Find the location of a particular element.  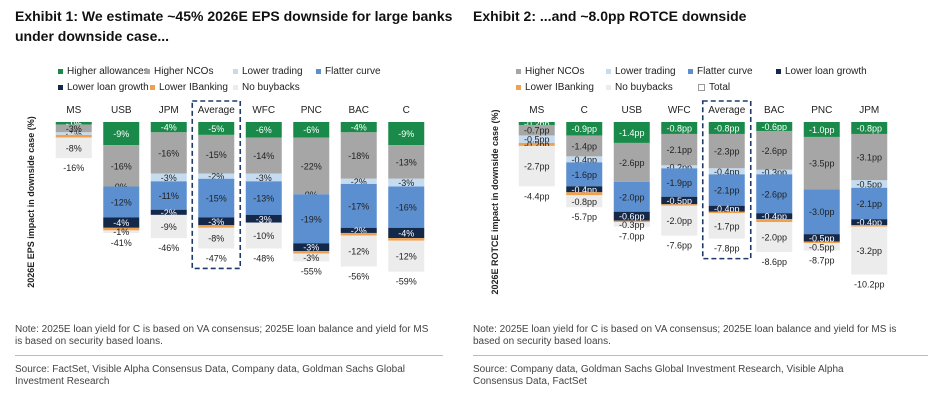

legend-item-flatter-curve: Flatter curve is located at coordinates (348, 71).